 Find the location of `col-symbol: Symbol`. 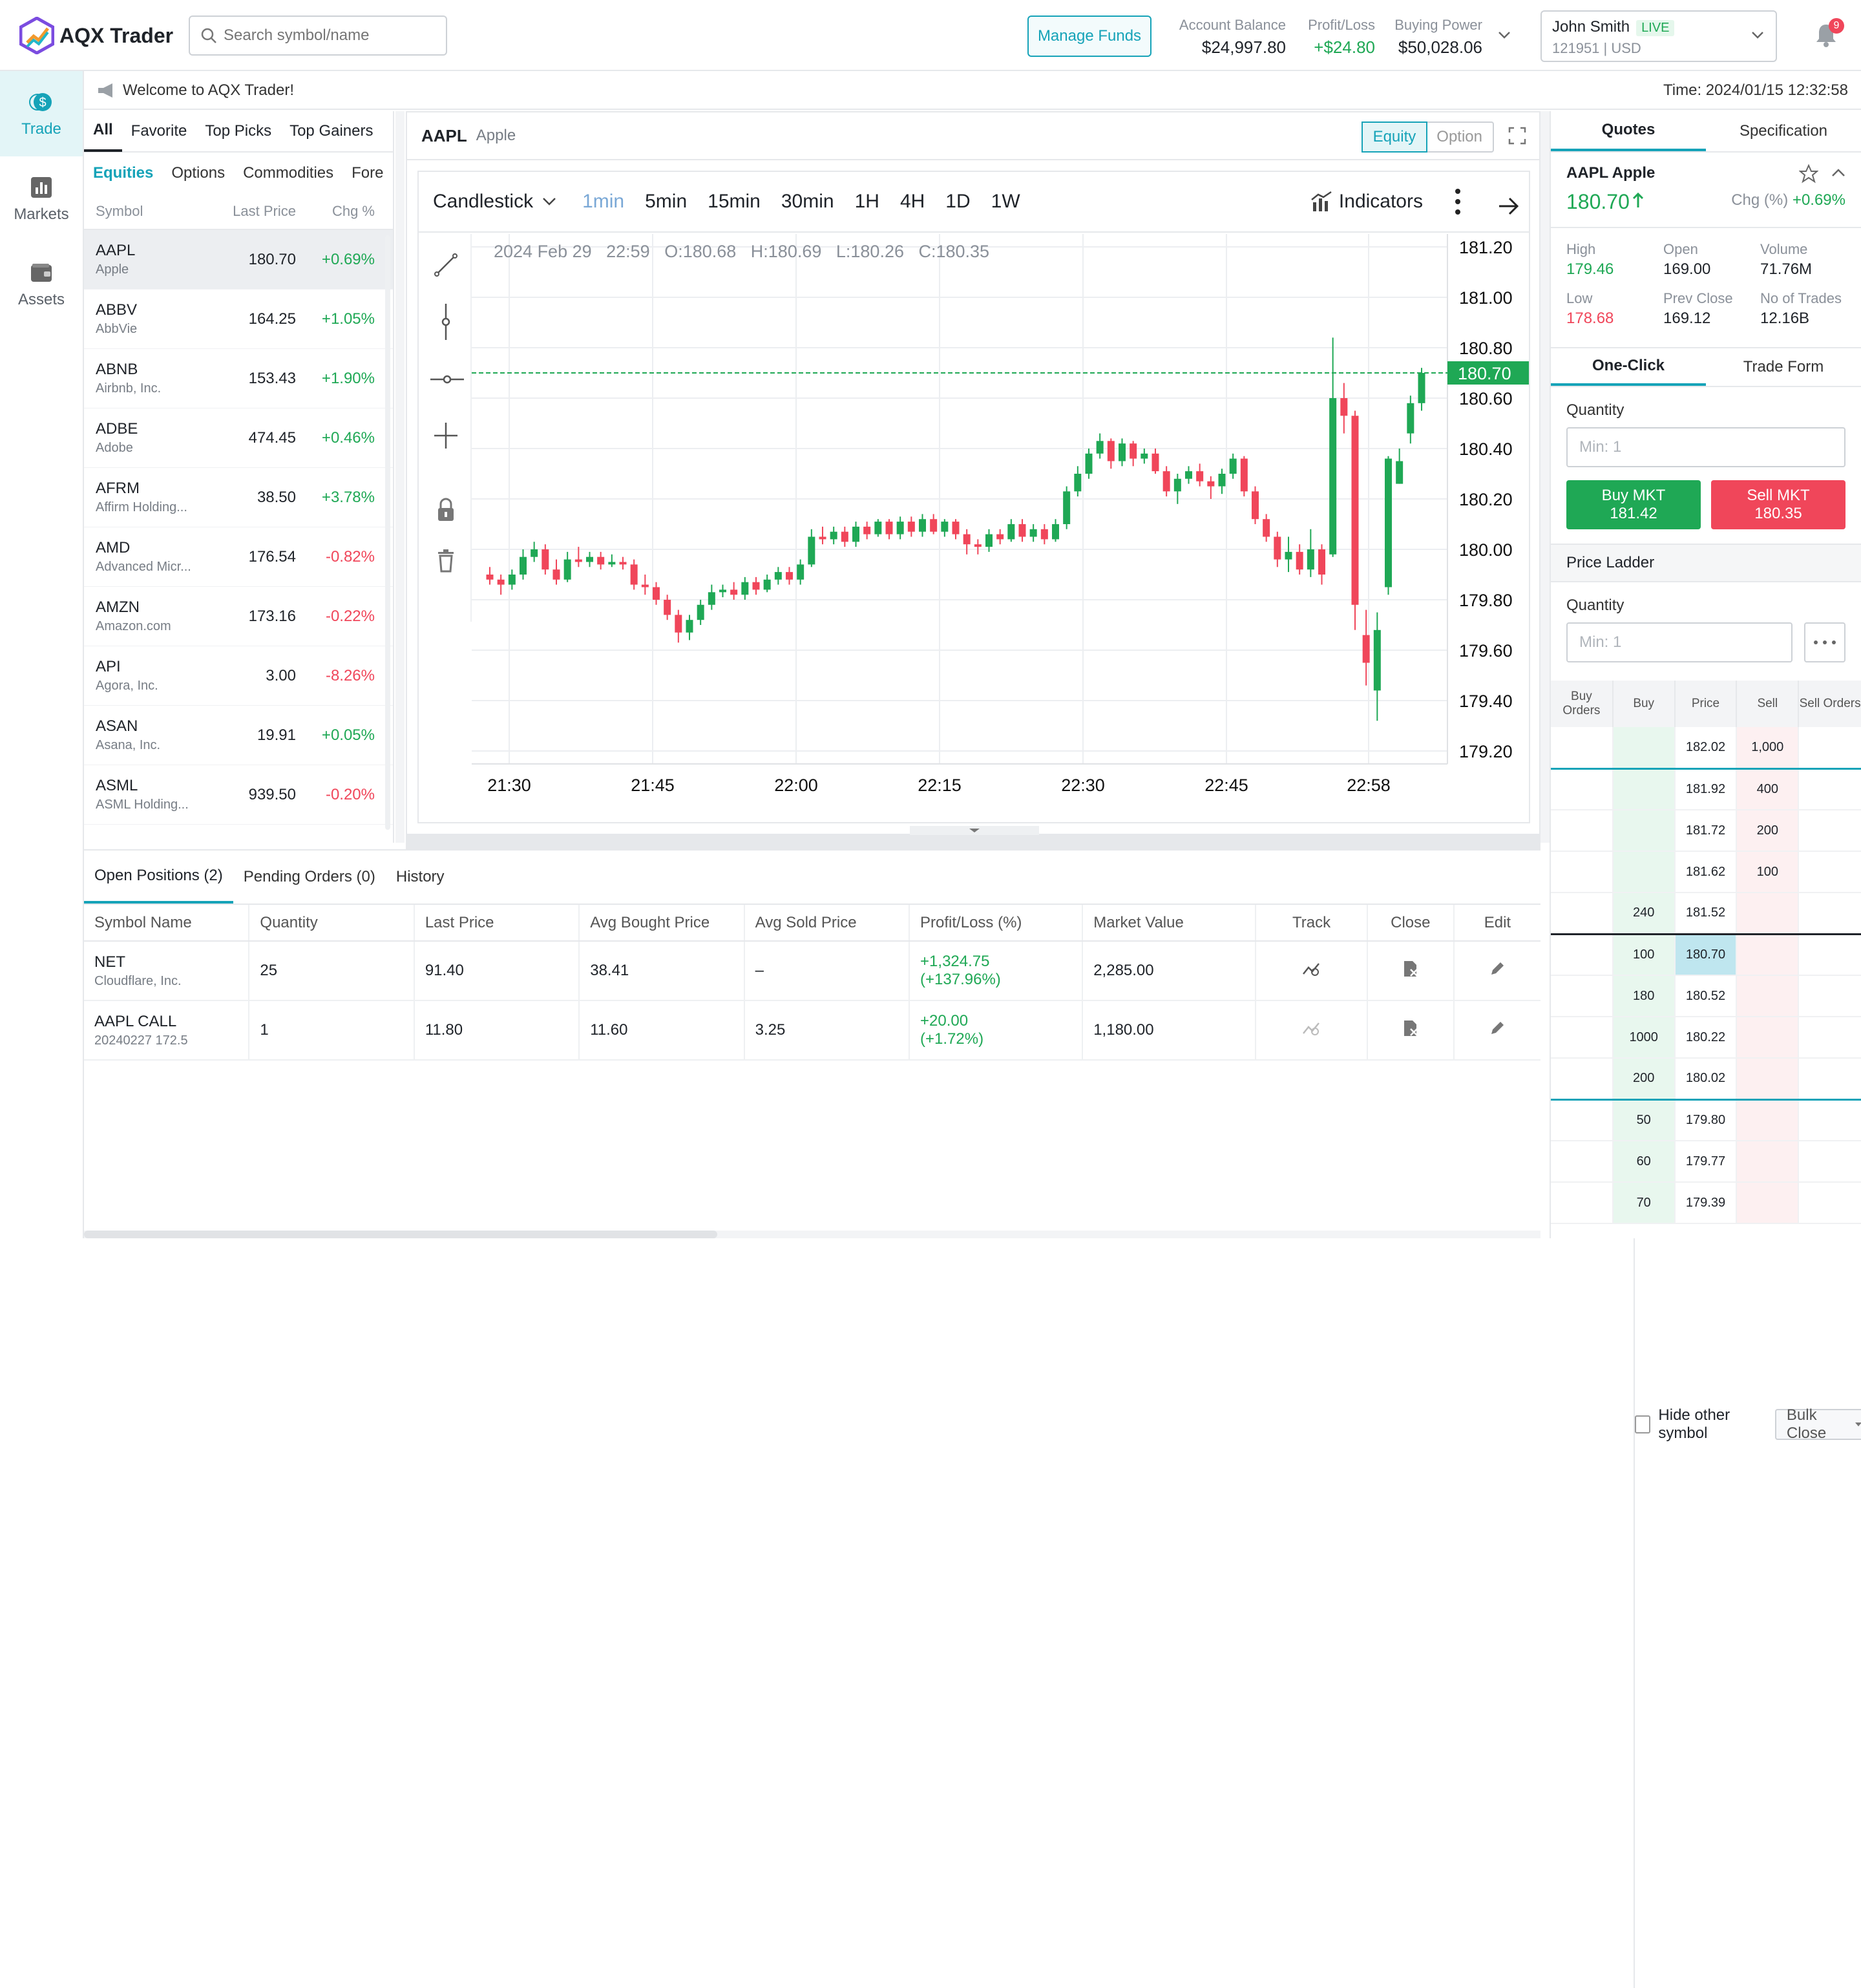

col-symbol: Symbol is located at coordinates (119, 211).